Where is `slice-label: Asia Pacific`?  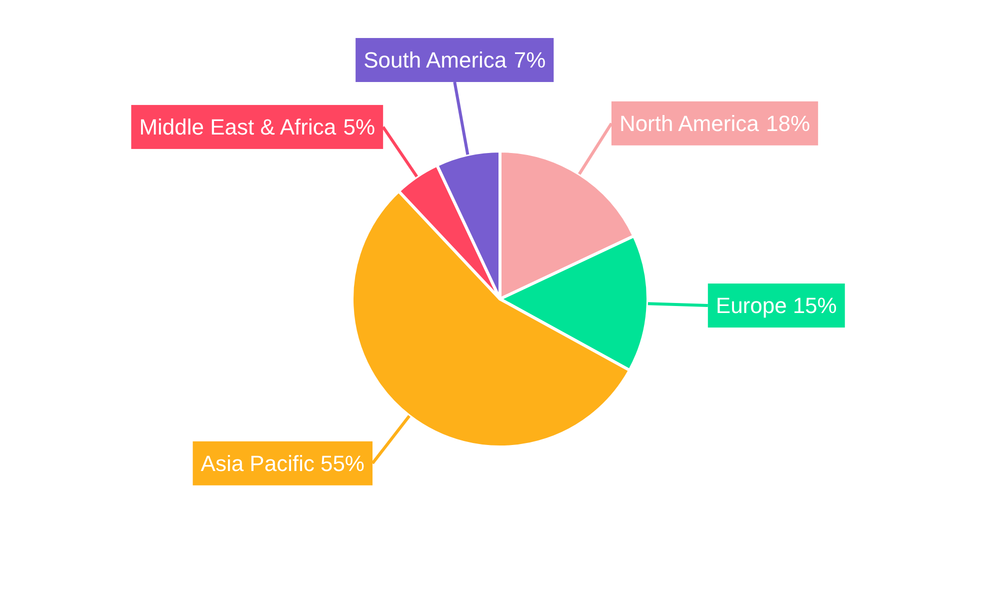 slice-label: Asia Pacific is located at coordinates (257, 463).